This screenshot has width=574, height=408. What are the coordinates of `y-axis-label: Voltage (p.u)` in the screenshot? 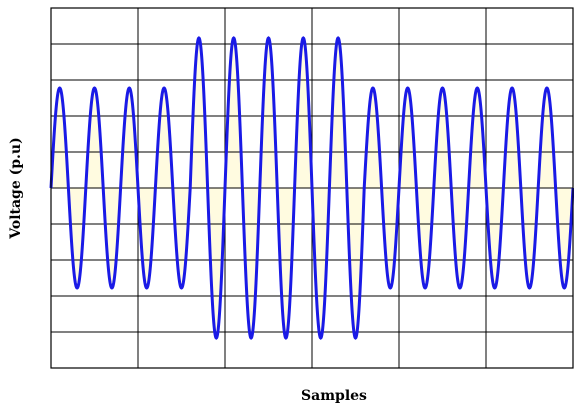 It's located at (16, 188).